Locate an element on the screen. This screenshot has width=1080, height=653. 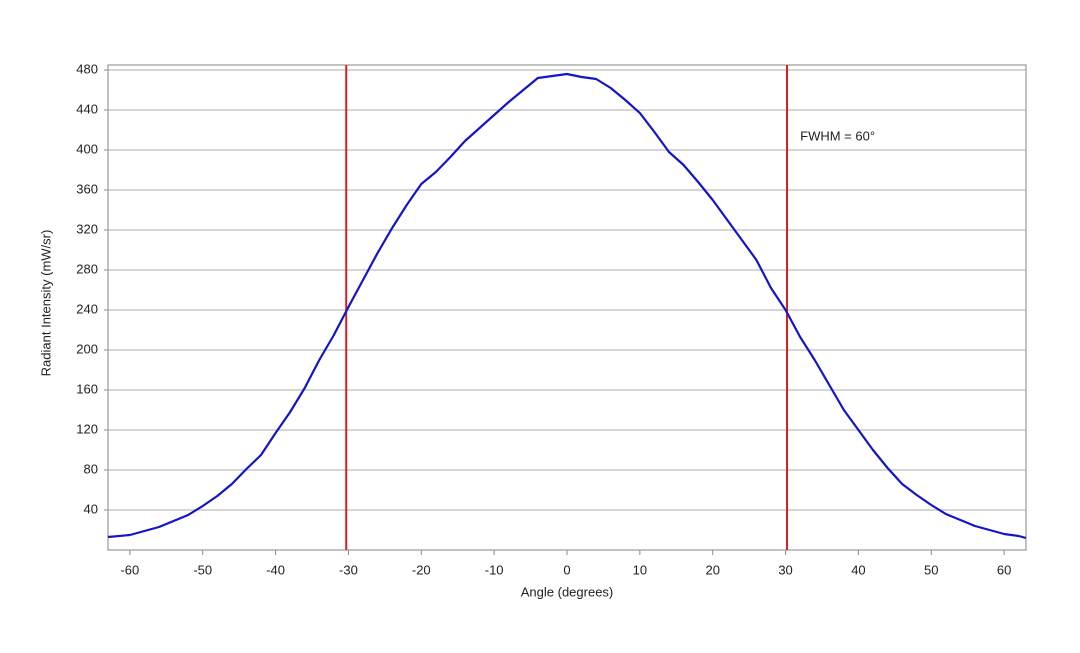
x-tick-label: 20 is located at coordinates (712, 569).